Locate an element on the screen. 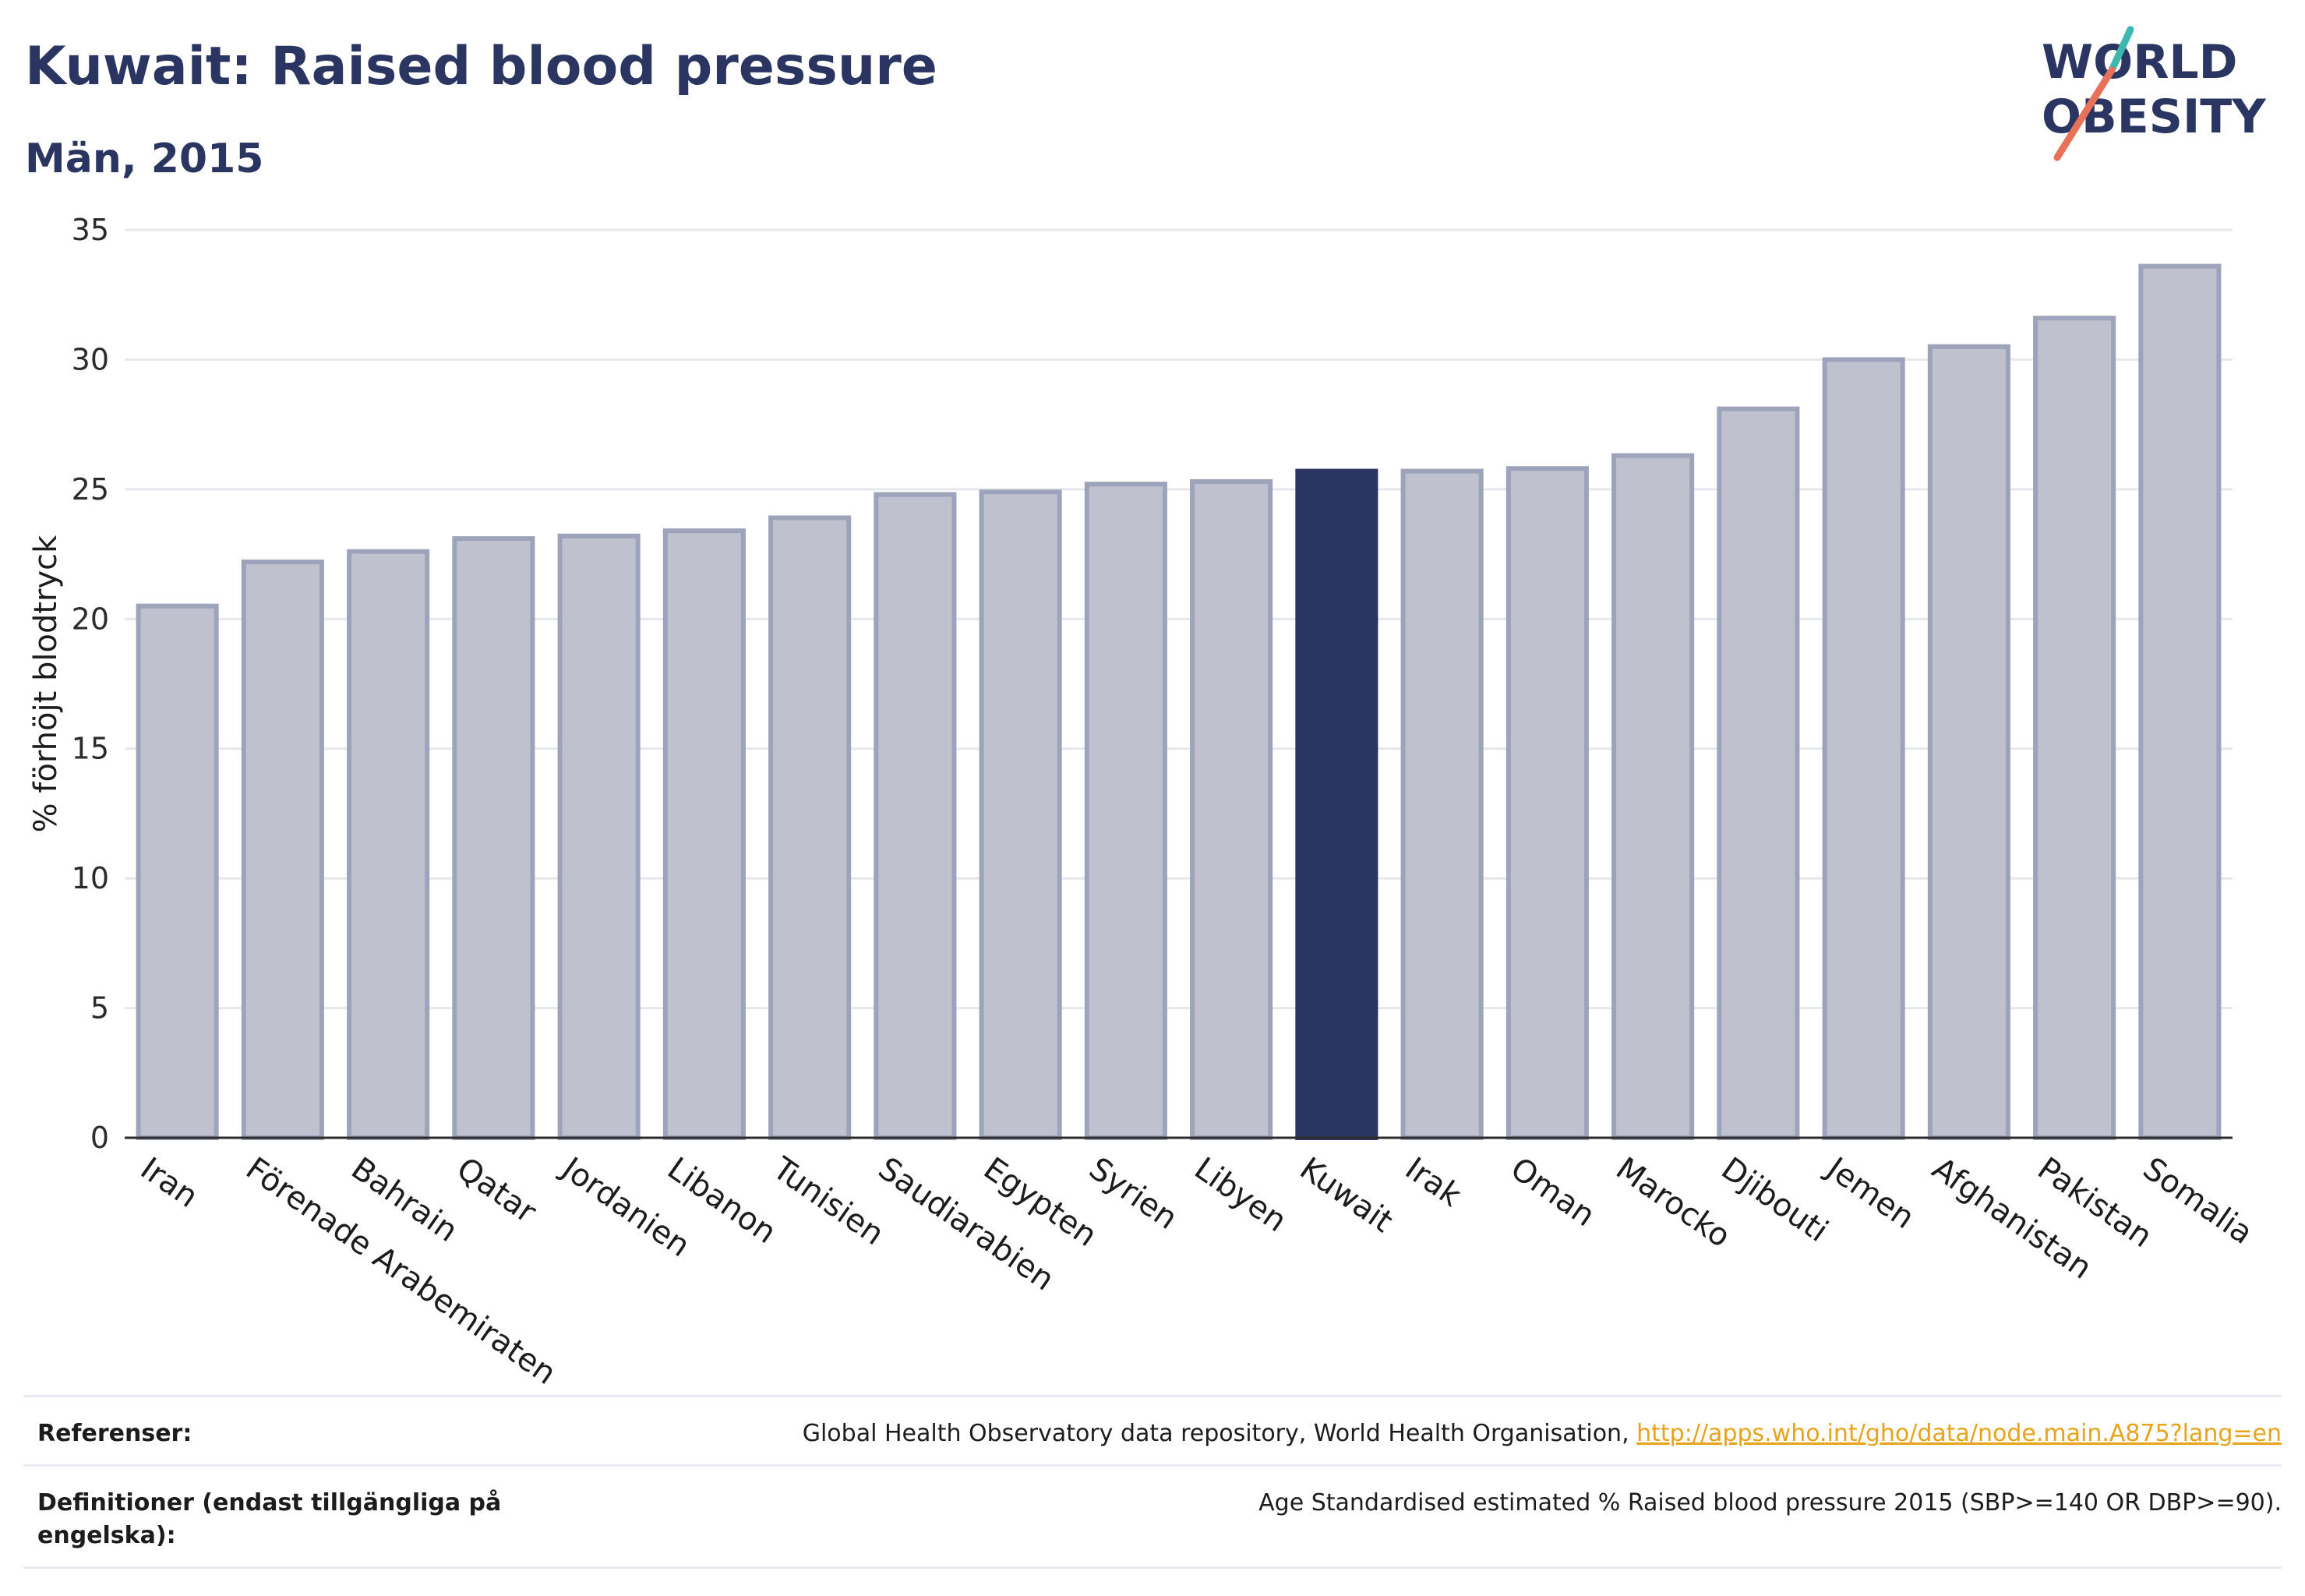  x-tick-label: Djibouti is located at coordinates (1774, 1200).